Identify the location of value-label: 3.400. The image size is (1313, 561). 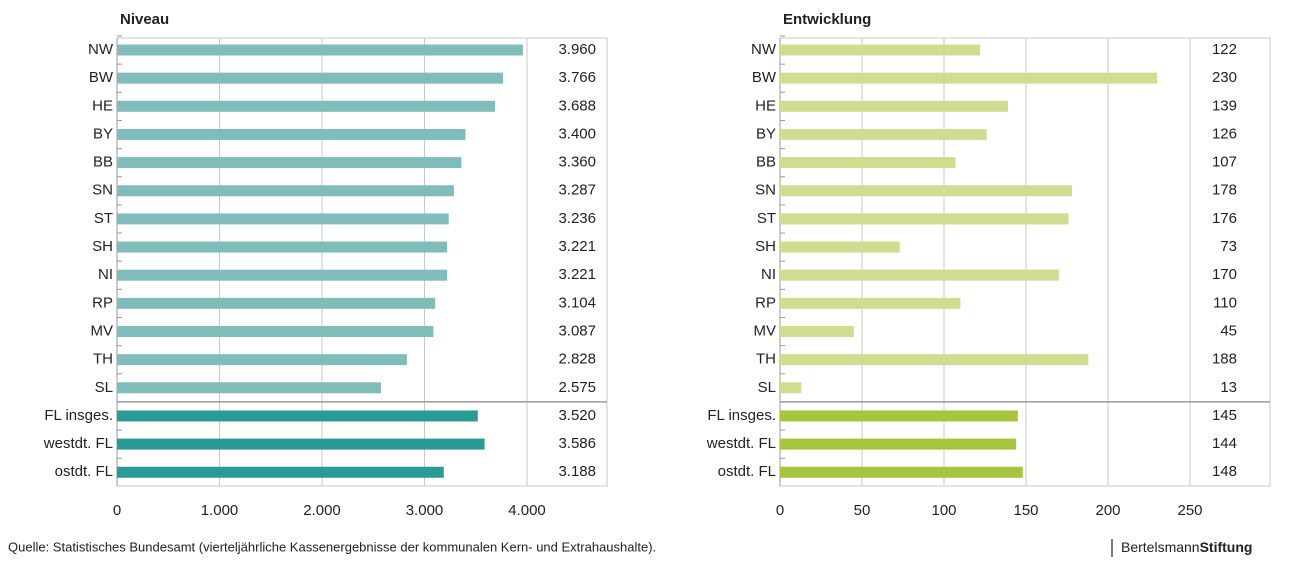
(577, 133).